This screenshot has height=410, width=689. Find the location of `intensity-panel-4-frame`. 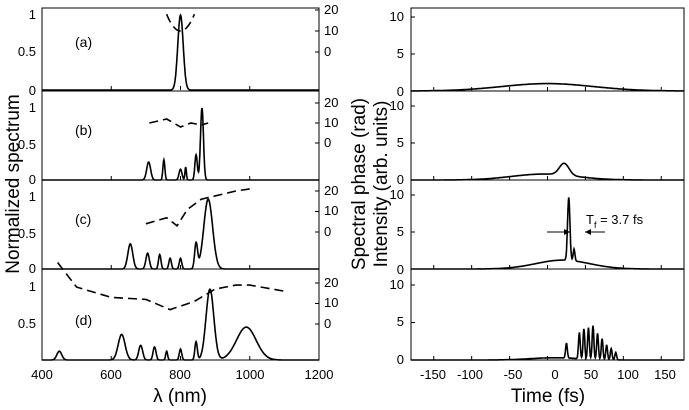

intensity-panel-4-frame is located at coordinates (547, 314).